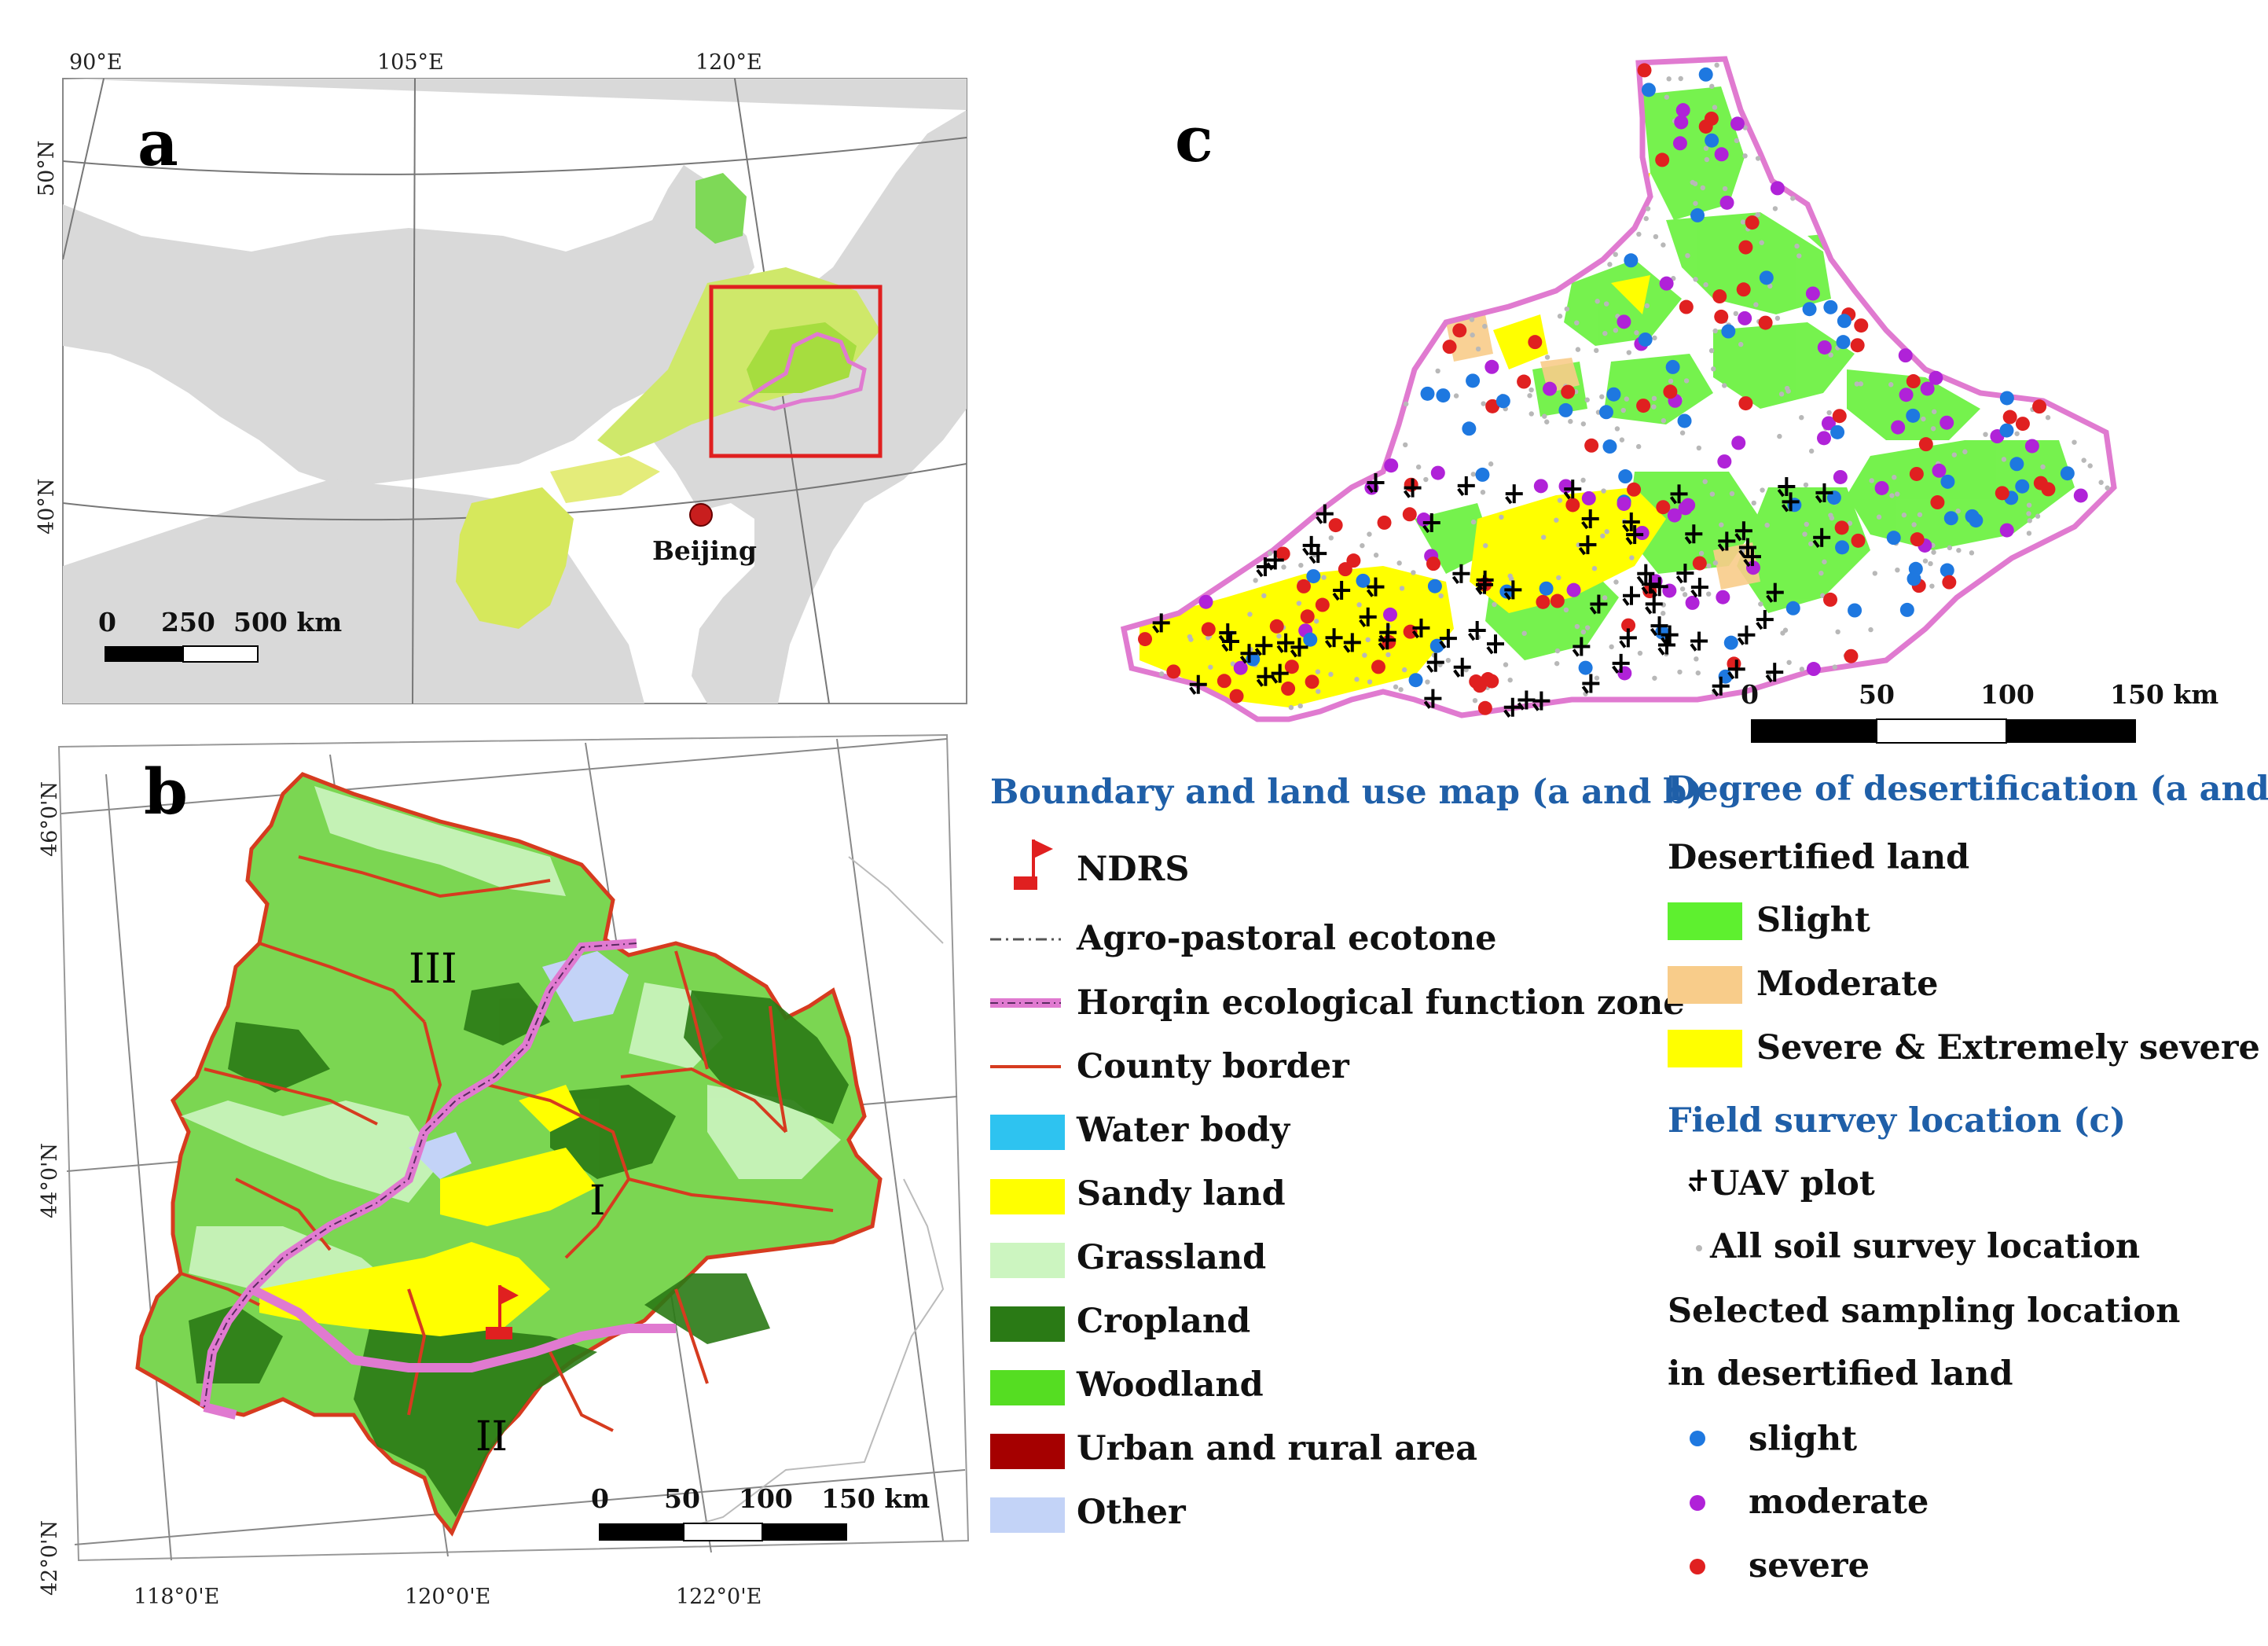 The width and height of the screenshot is (2268, 1646). What do you see at coordinates (1133, 869) in the screenshot?
I see `legend-ndrs-label: NDRS` at bounding box center [1133, 869].